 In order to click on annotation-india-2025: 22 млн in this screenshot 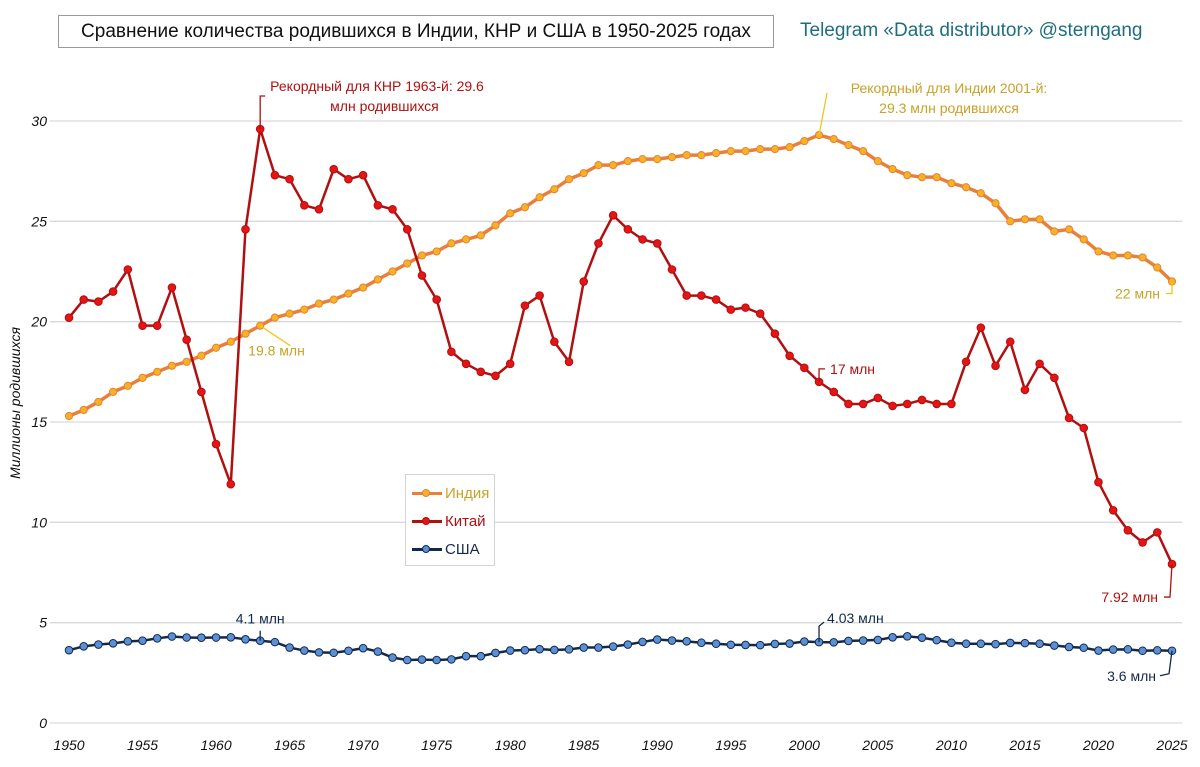, I will do `click(1144, 291)`.